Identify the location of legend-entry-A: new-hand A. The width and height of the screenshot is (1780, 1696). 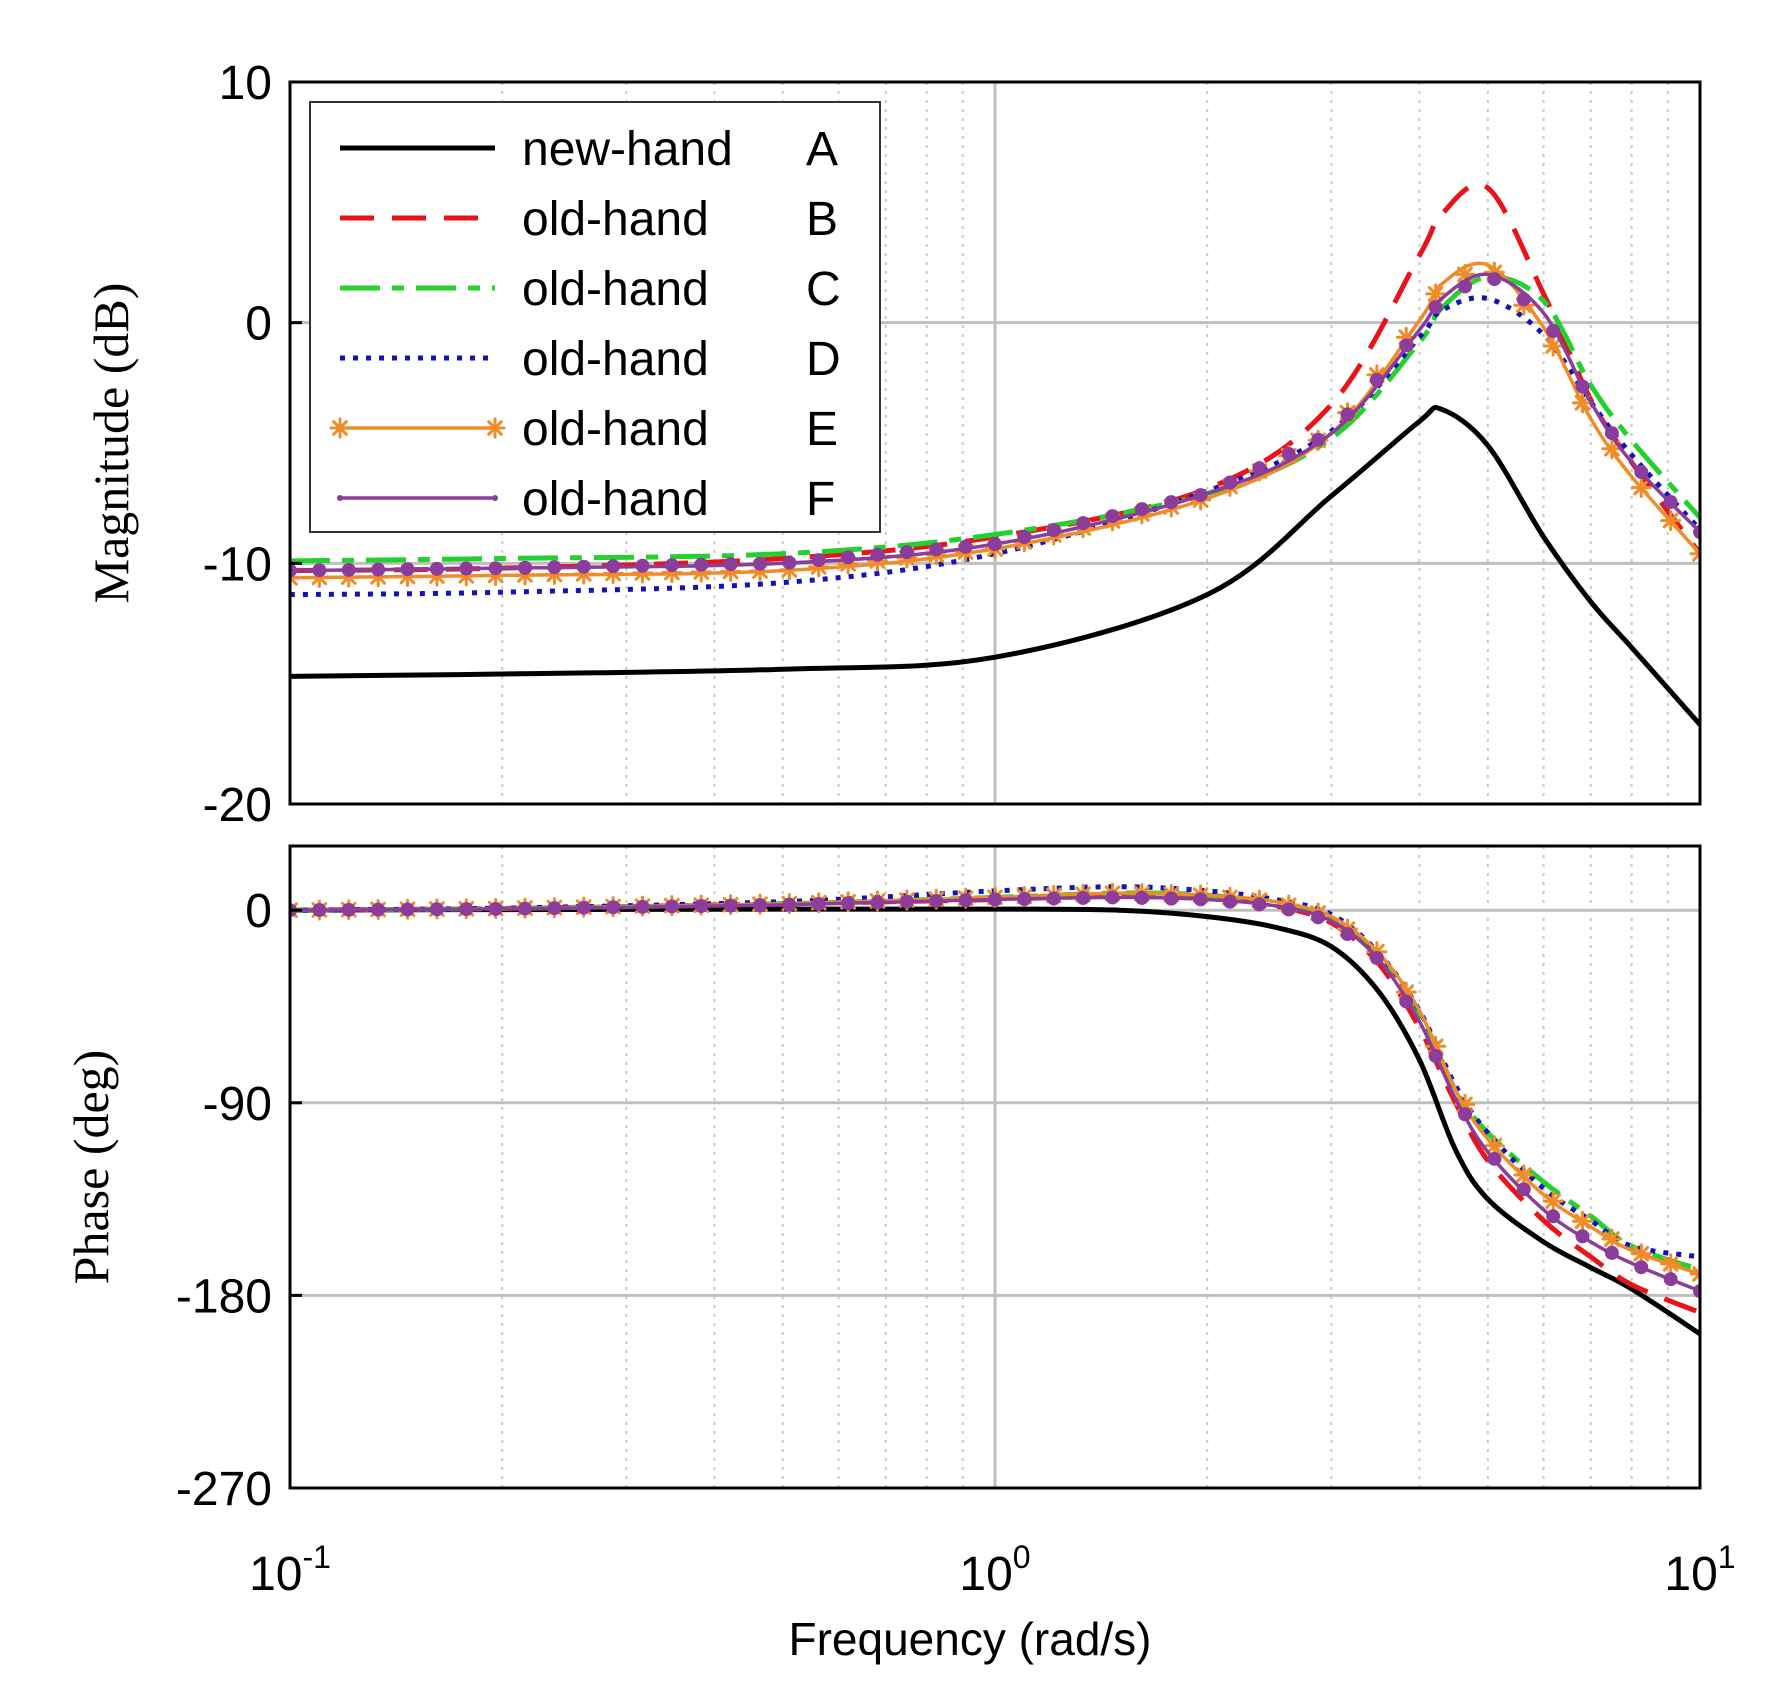
(589, 149).